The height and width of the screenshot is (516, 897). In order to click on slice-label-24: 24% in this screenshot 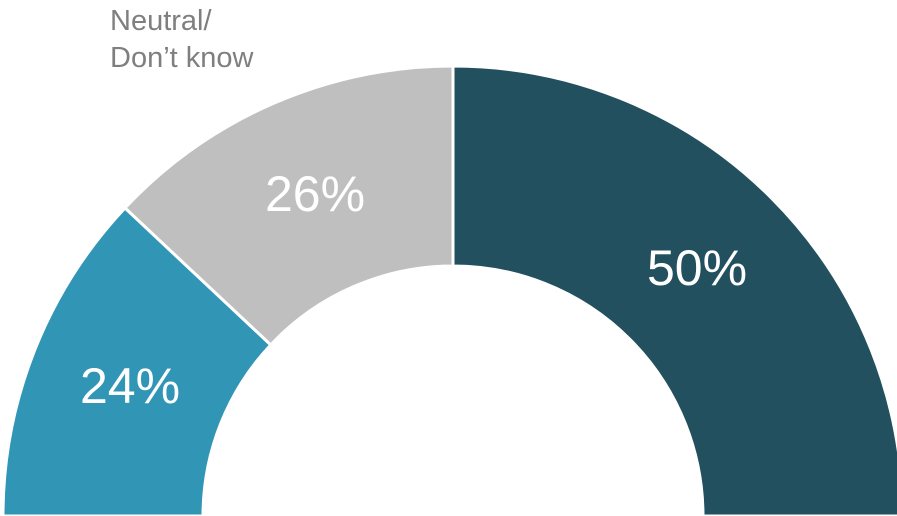, I will do `click(130, 386)`.